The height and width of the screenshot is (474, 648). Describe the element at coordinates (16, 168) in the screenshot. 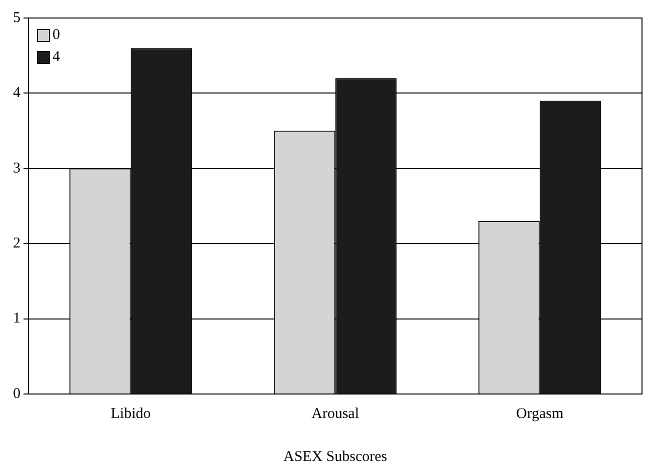

I see `y-tick-label: 3` at that location.